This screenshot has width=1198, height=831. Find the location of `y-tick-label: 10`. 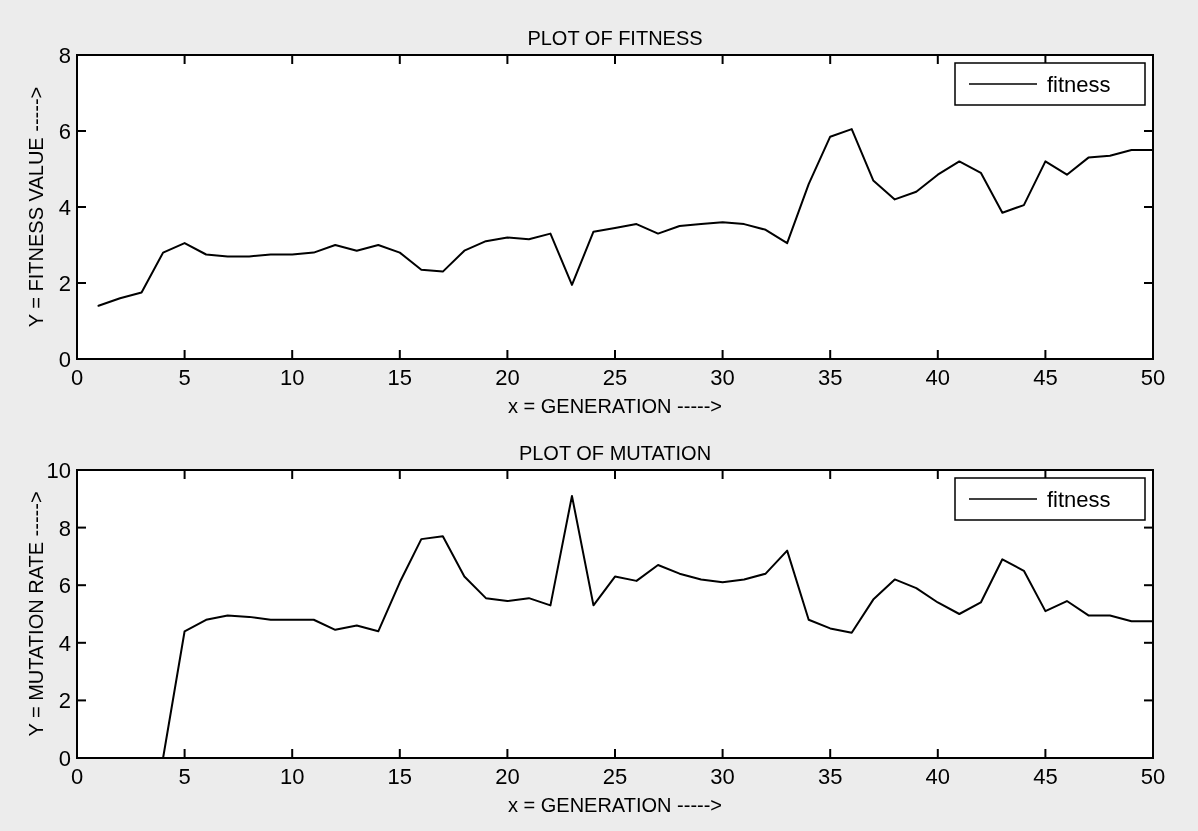

y-tick-label: 10 is located at coordinates (58, 470).